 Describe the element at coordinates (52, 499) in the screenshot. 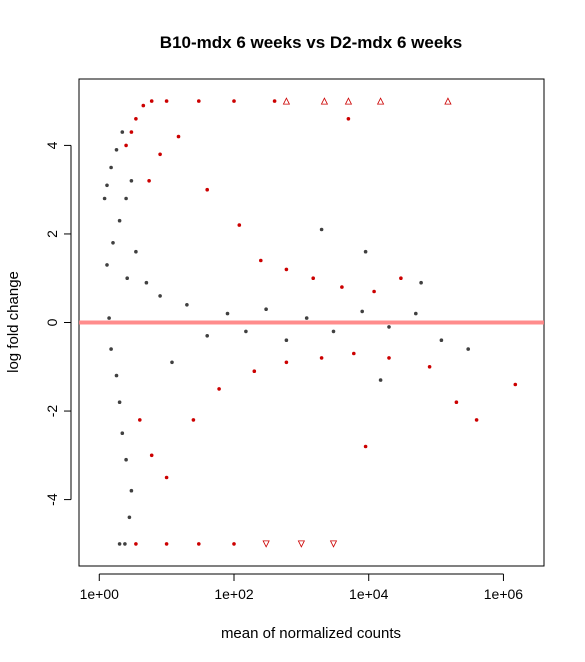

I see `y-tick-label: -4` at that location.